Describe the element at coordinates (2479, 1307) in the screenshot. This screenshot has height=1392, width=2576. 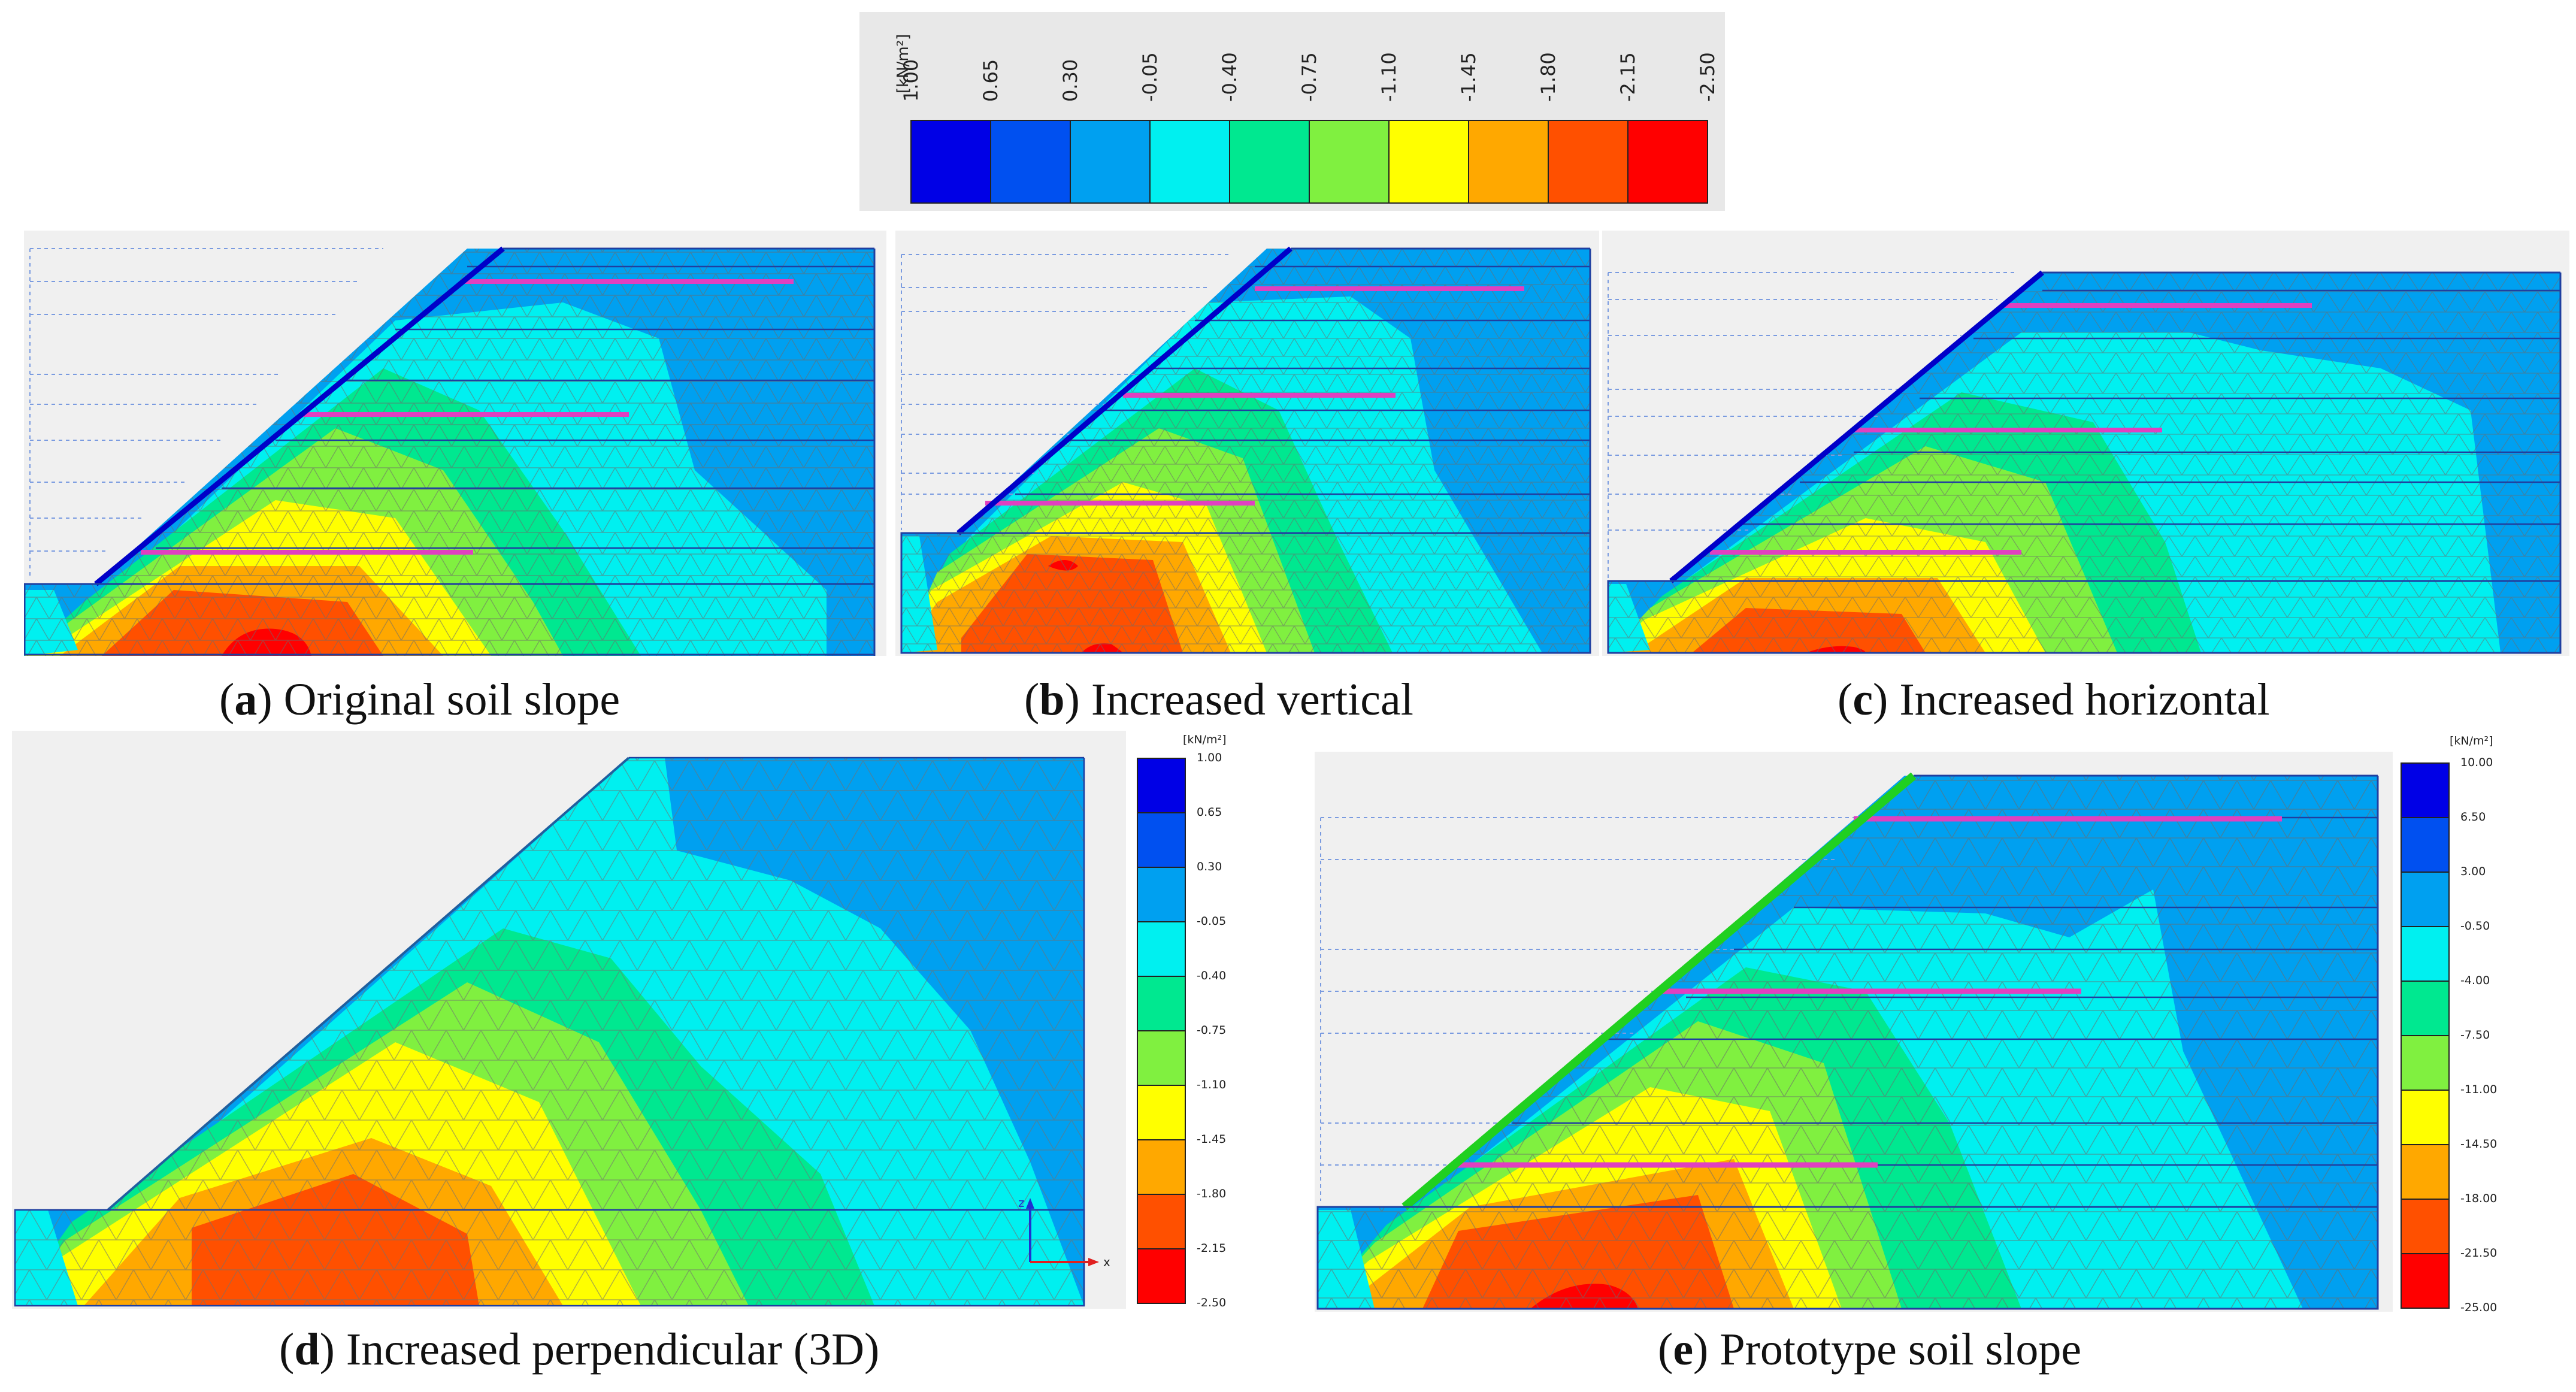
I see `legend-tick-label: -25.00` at that location.